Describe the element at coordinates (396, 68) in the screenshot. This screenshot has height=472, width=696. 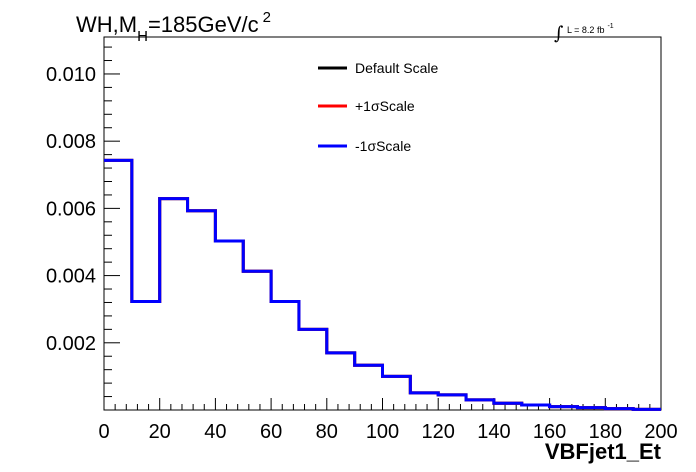
I see `legend-entry: Default Scale` at that location.